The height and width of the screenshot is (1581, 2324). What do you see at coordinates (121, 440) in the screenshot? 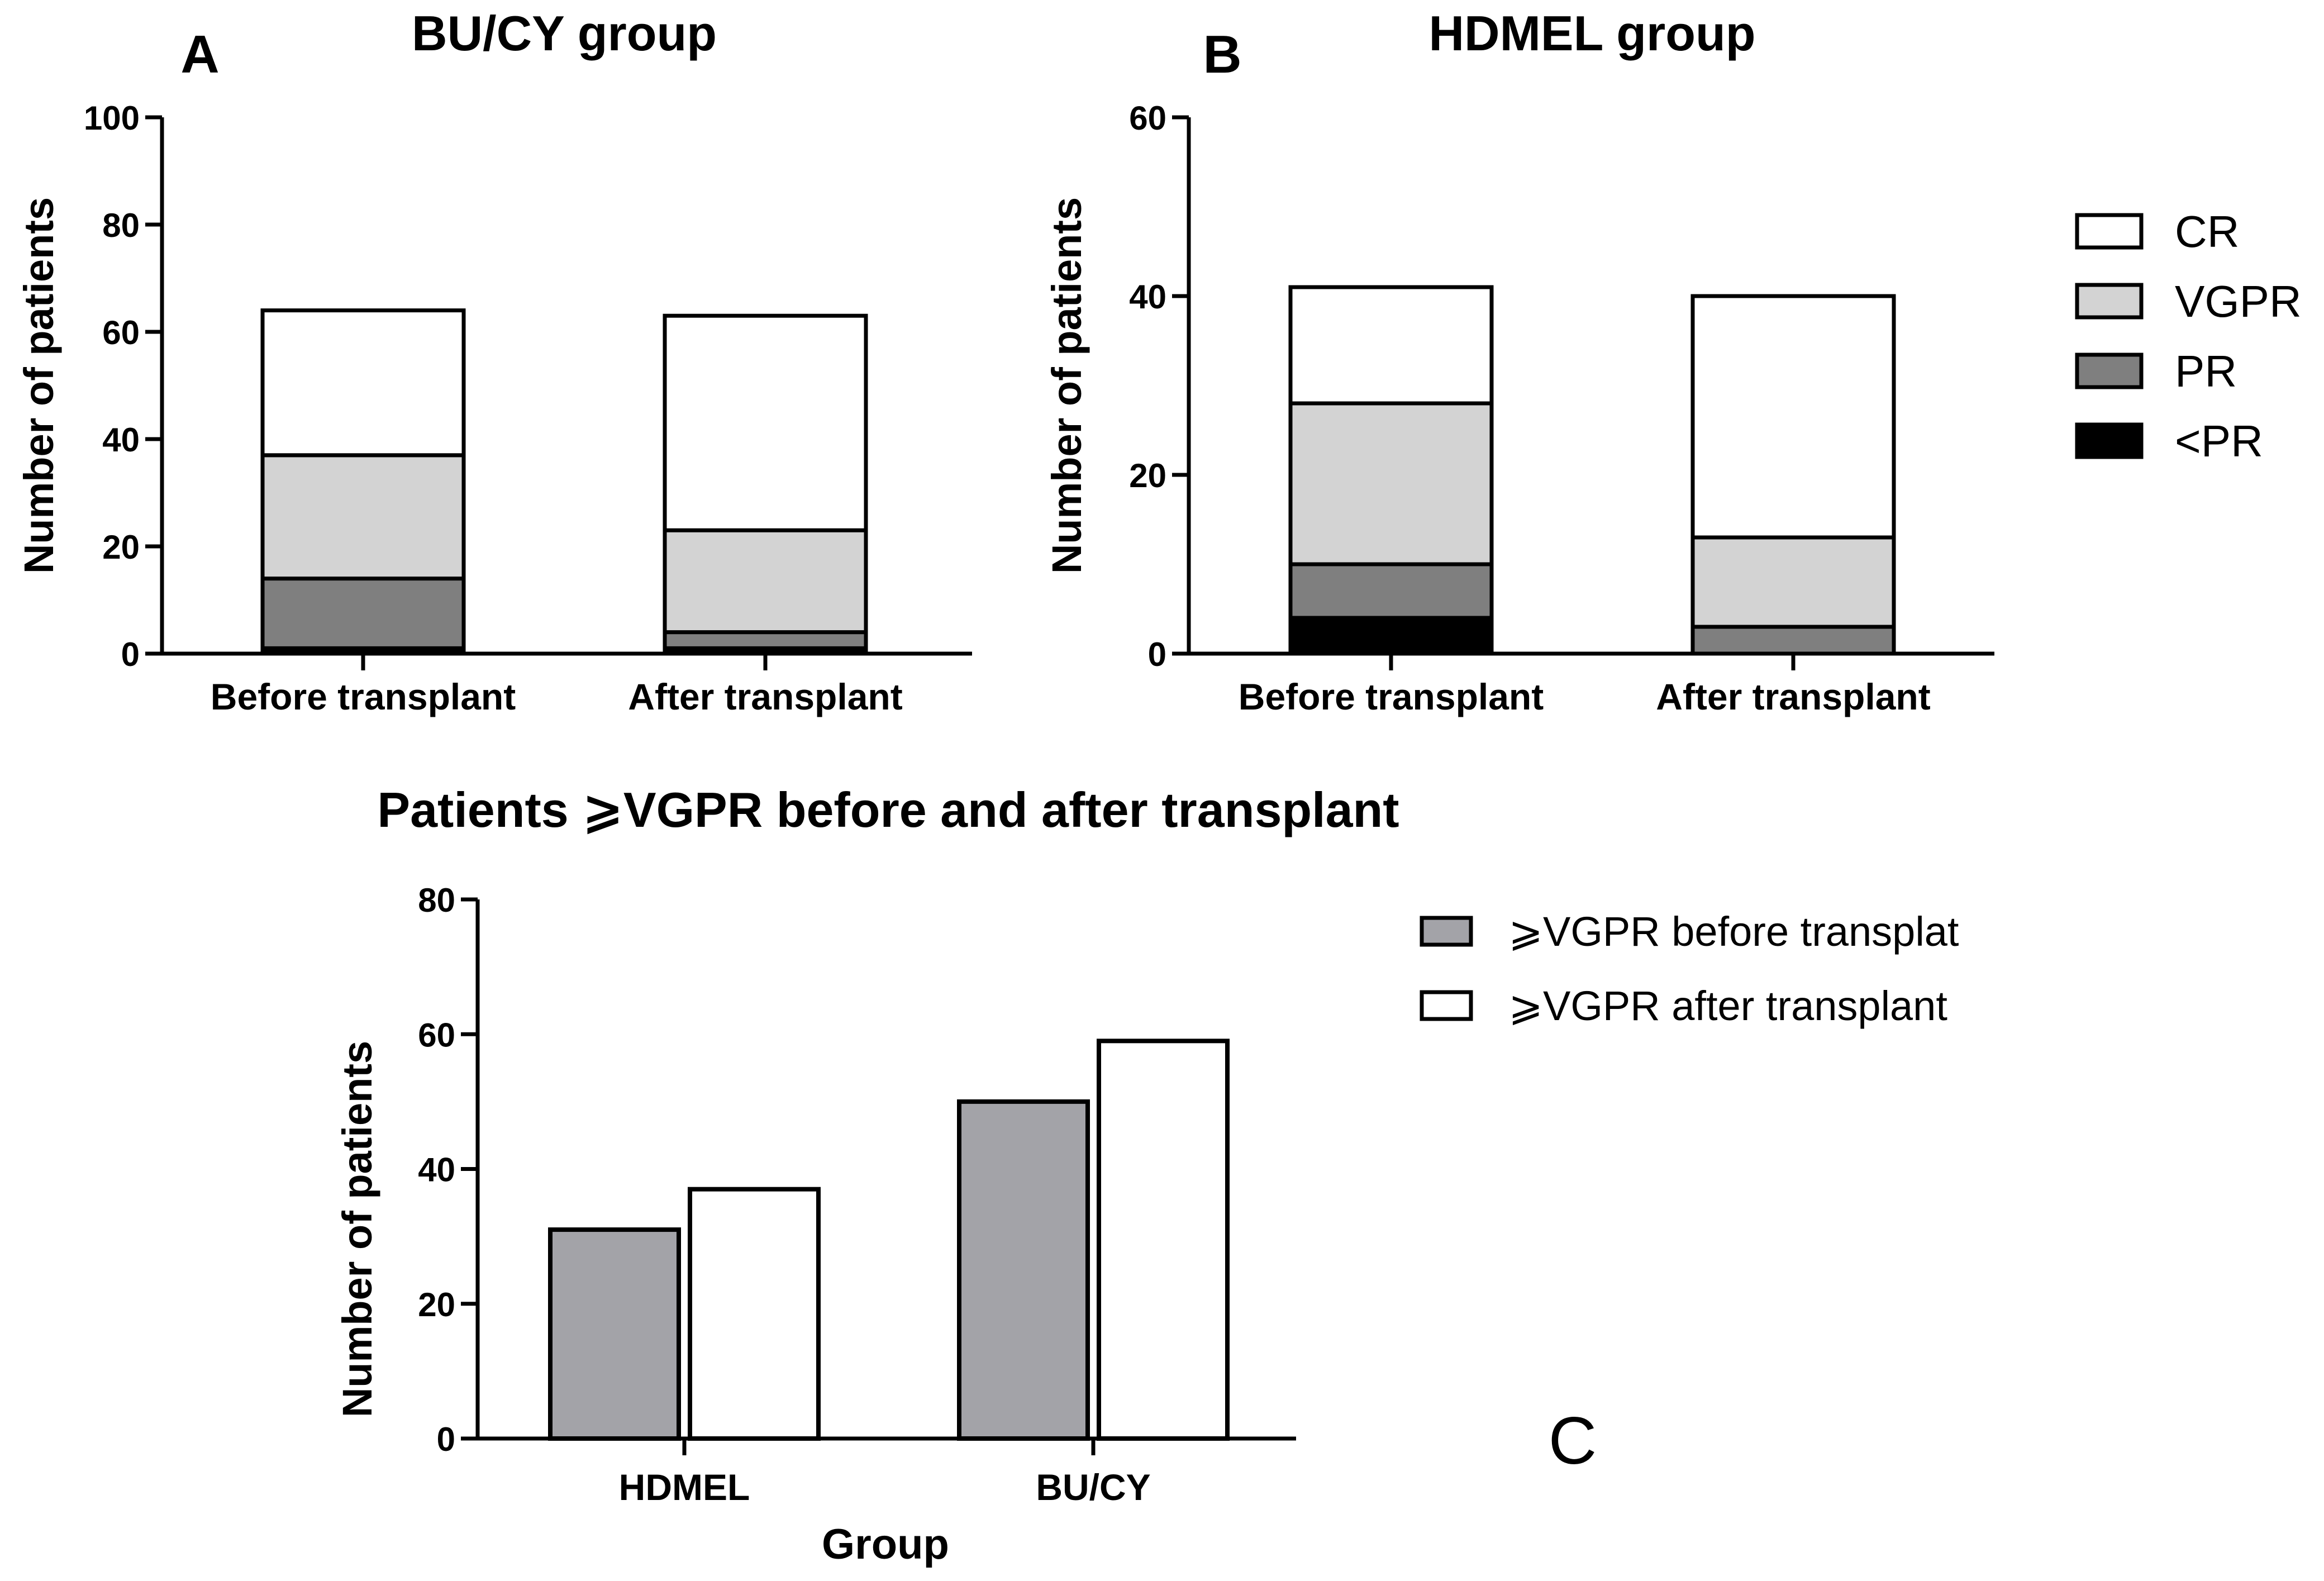
I see `panel-a-y-tick-label: 40` at bounding box center [121, 440].